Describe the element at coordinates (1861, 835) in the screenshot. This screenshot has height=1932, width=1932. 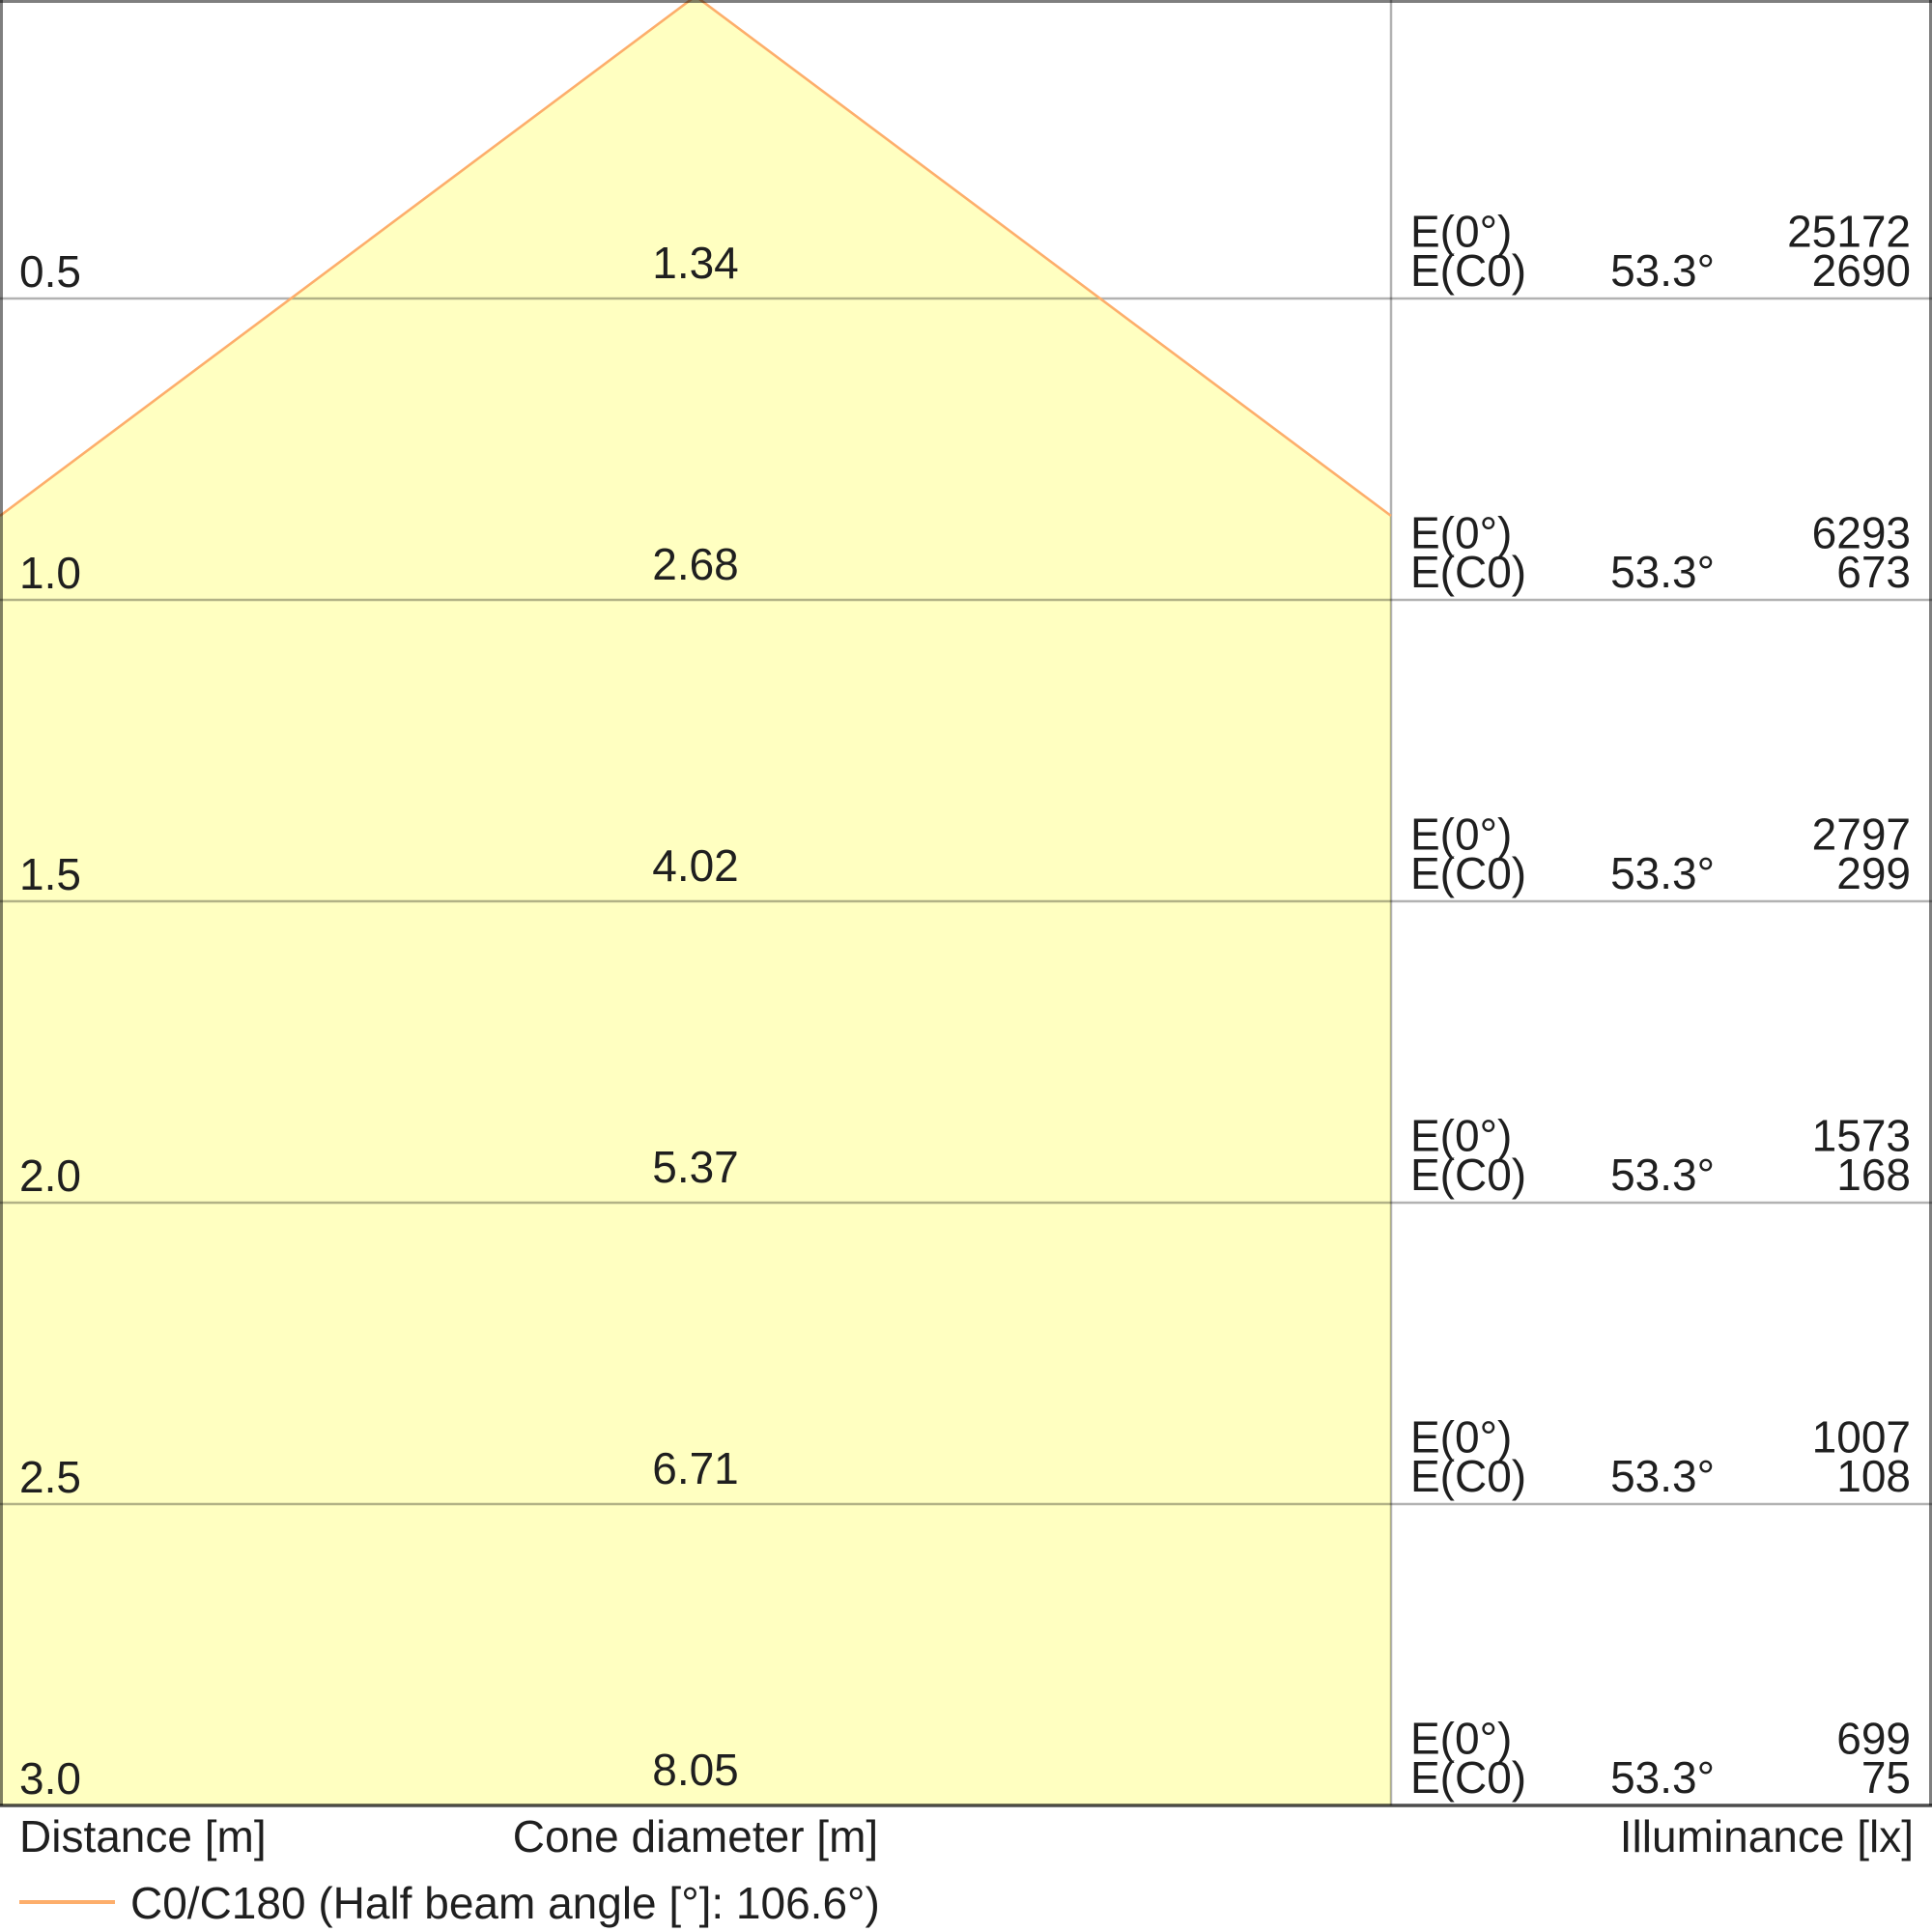
I see `svg-text: 2797` at that location.